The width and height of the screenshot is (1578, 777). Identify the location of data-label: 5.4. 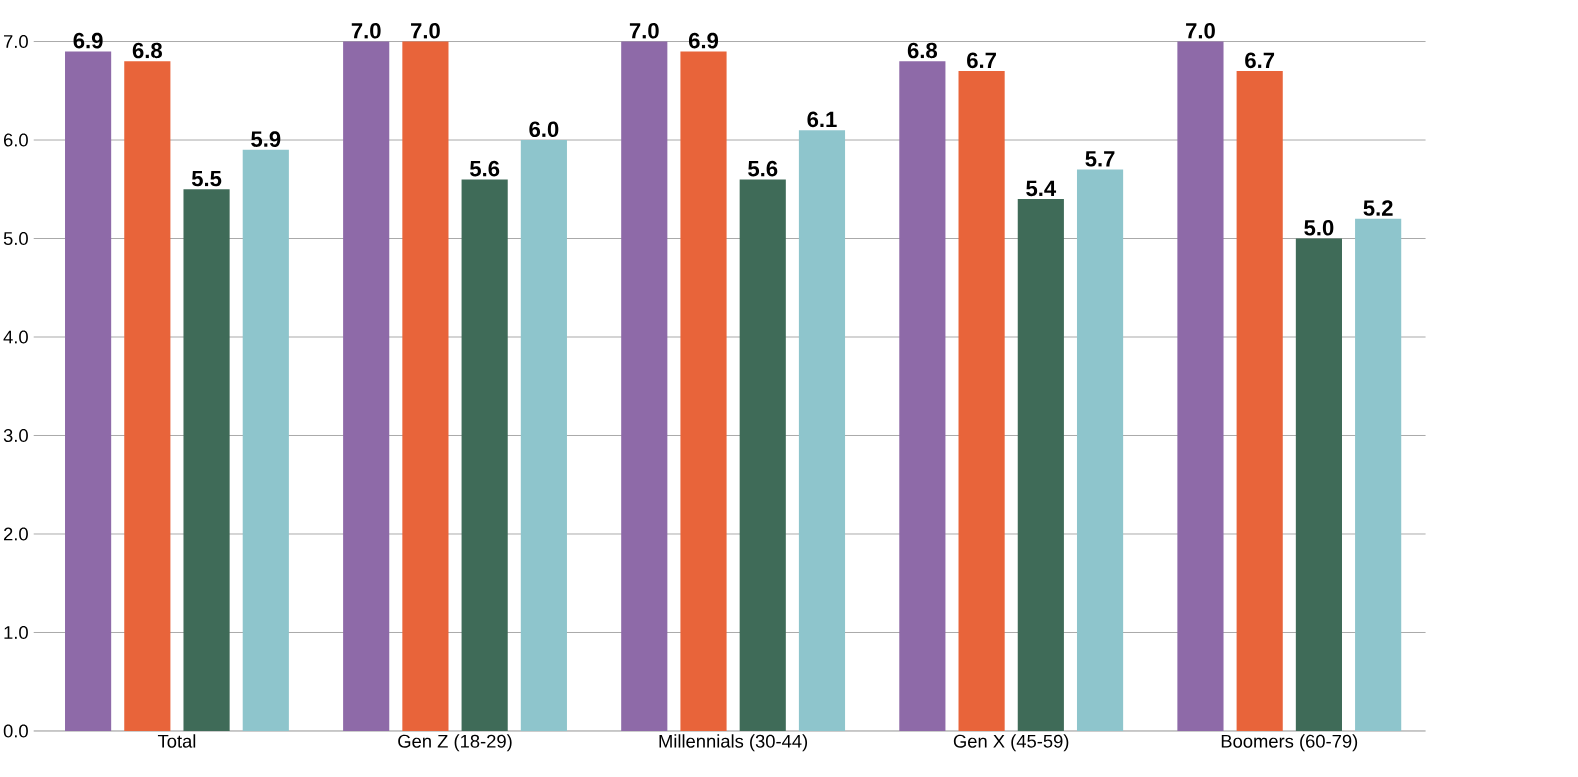
(1041, 188).